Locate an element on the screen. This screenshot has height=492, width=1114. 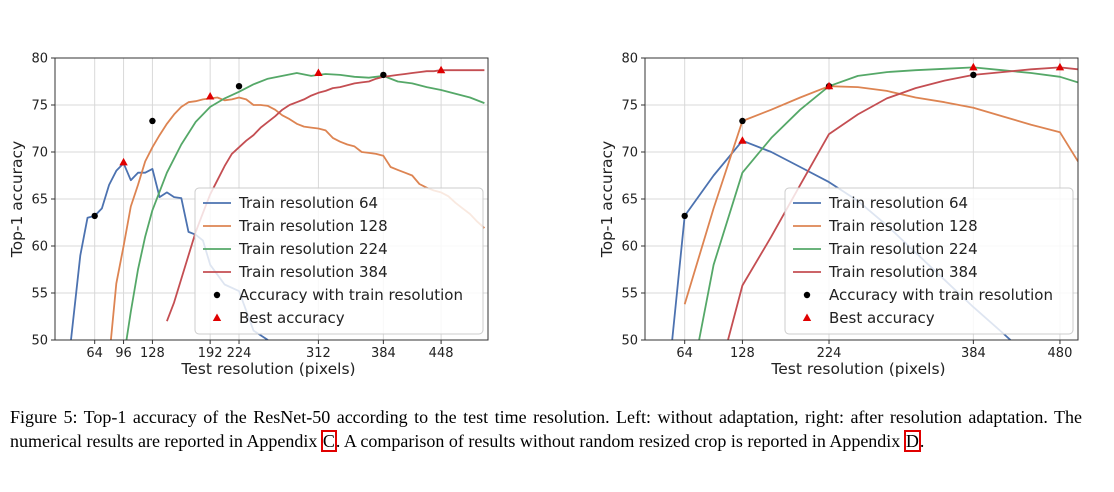
appendix-d-link: D is located at coordinates (912, 441).